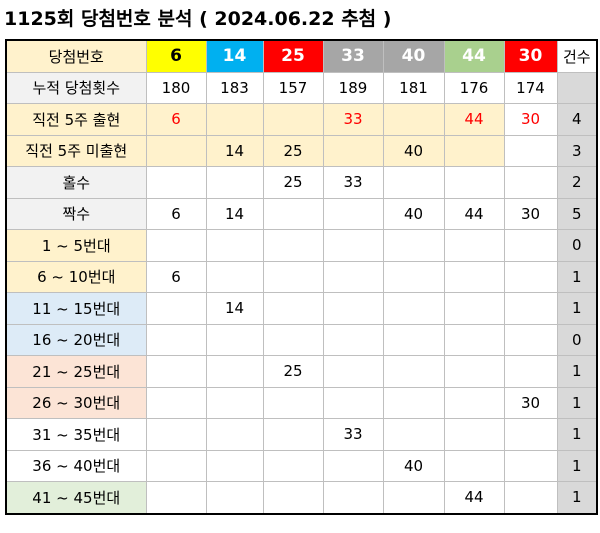  Describe the element at coordinates (301, 371) in the screenshot. I see `table-row: 21 ~ 25번대 25 1` at that location.